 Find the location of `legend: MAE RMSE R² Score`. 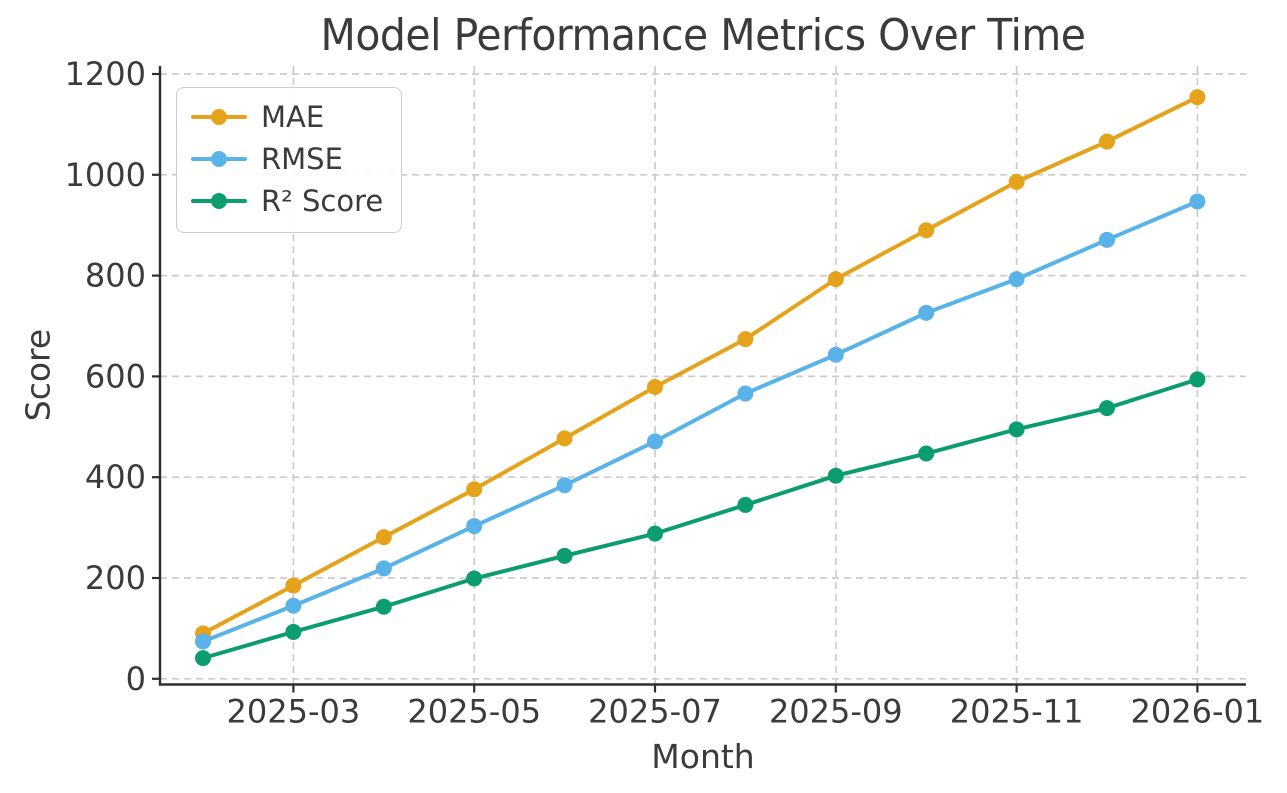

legend: MAE RMSE R² Score is located at coordinates (289, 160).